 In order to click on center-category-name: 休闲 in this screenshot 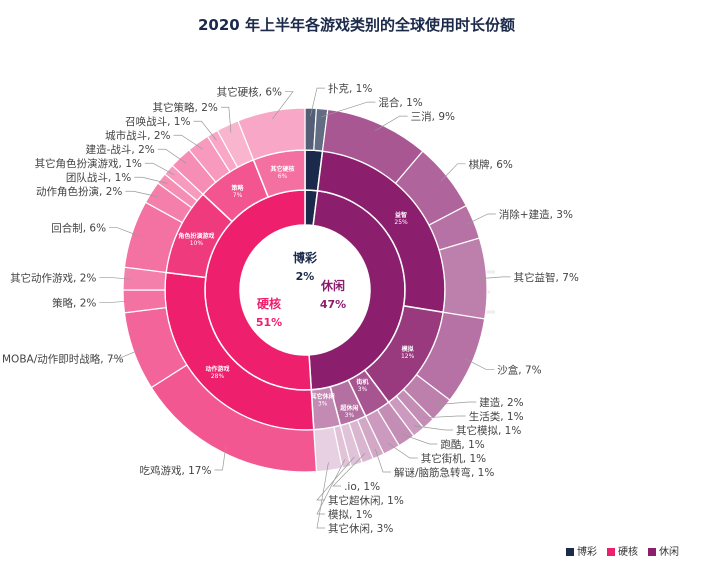, I will do `click(332, 285)`.